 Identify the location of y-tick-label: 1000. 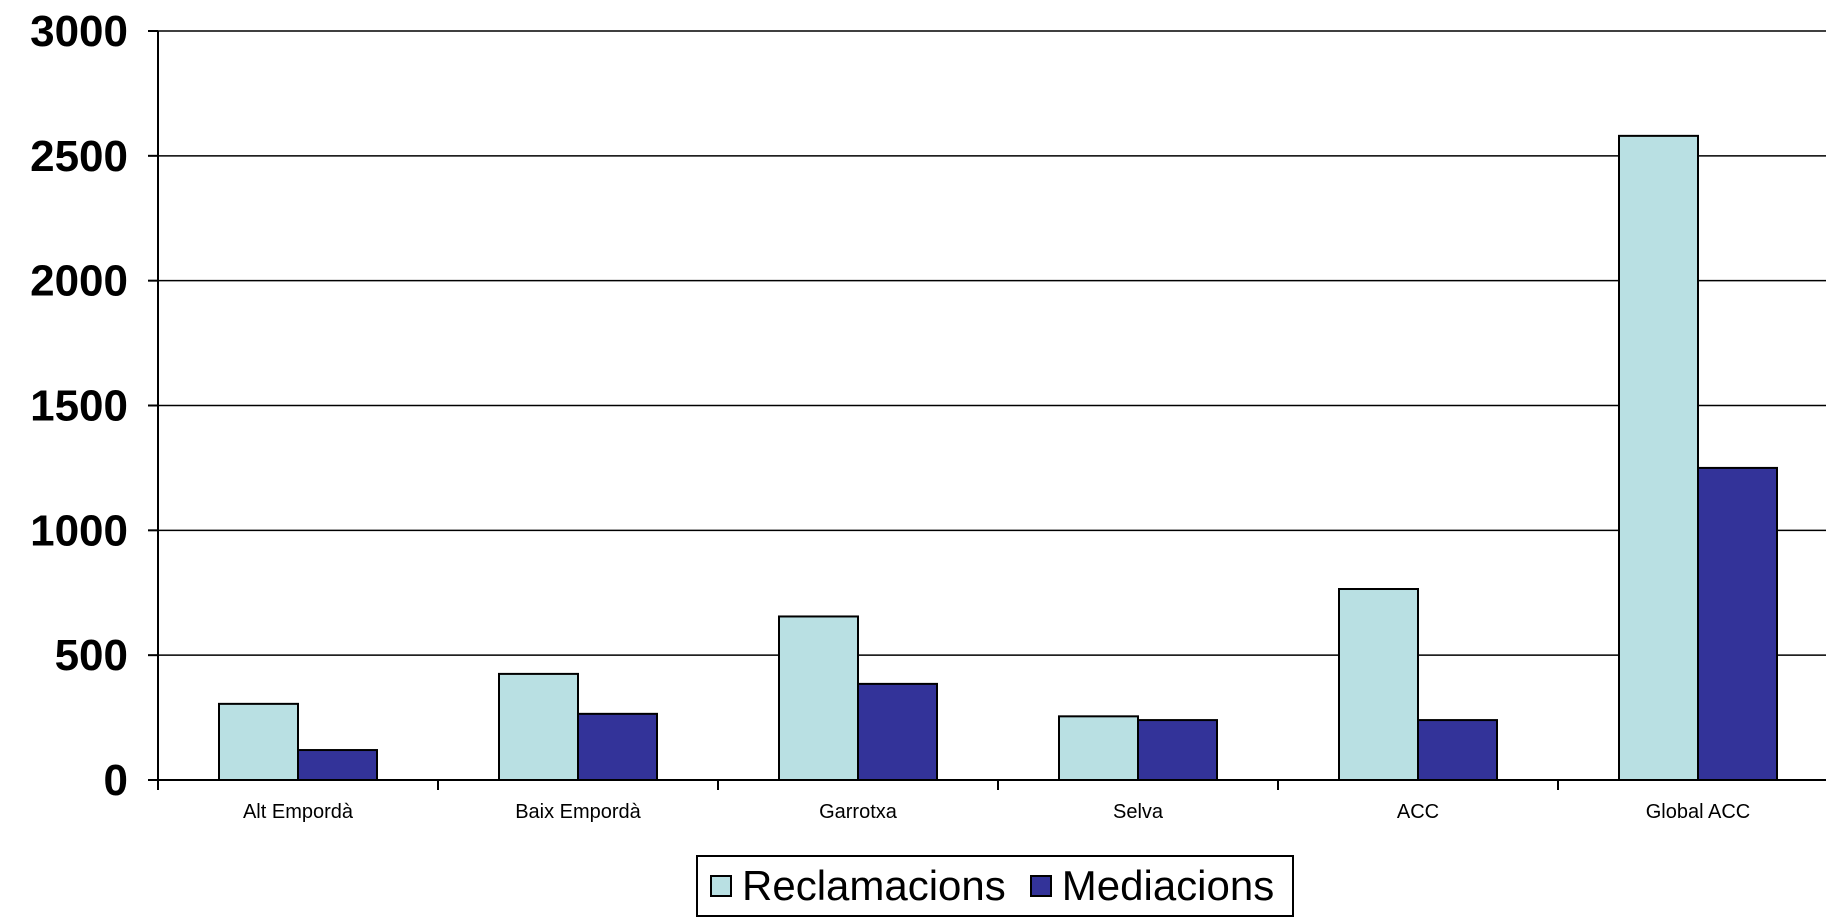
(79, 530).